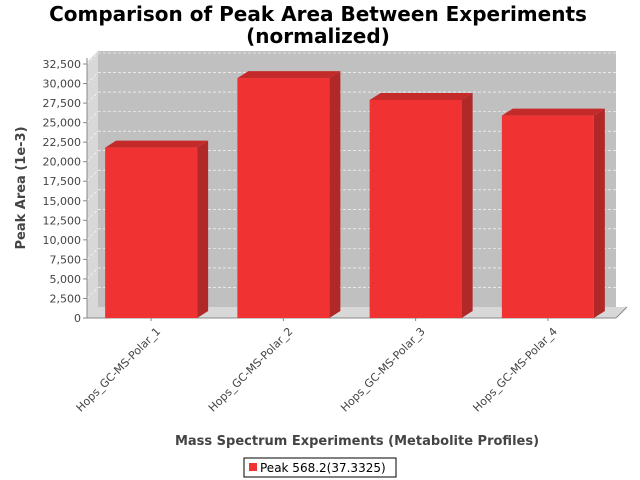 The width and height of the screenshot is (640, 480). Describe the element at coordinates (62, 84) in the screenshot. I see `y-tick-label: 30,000` at that location.